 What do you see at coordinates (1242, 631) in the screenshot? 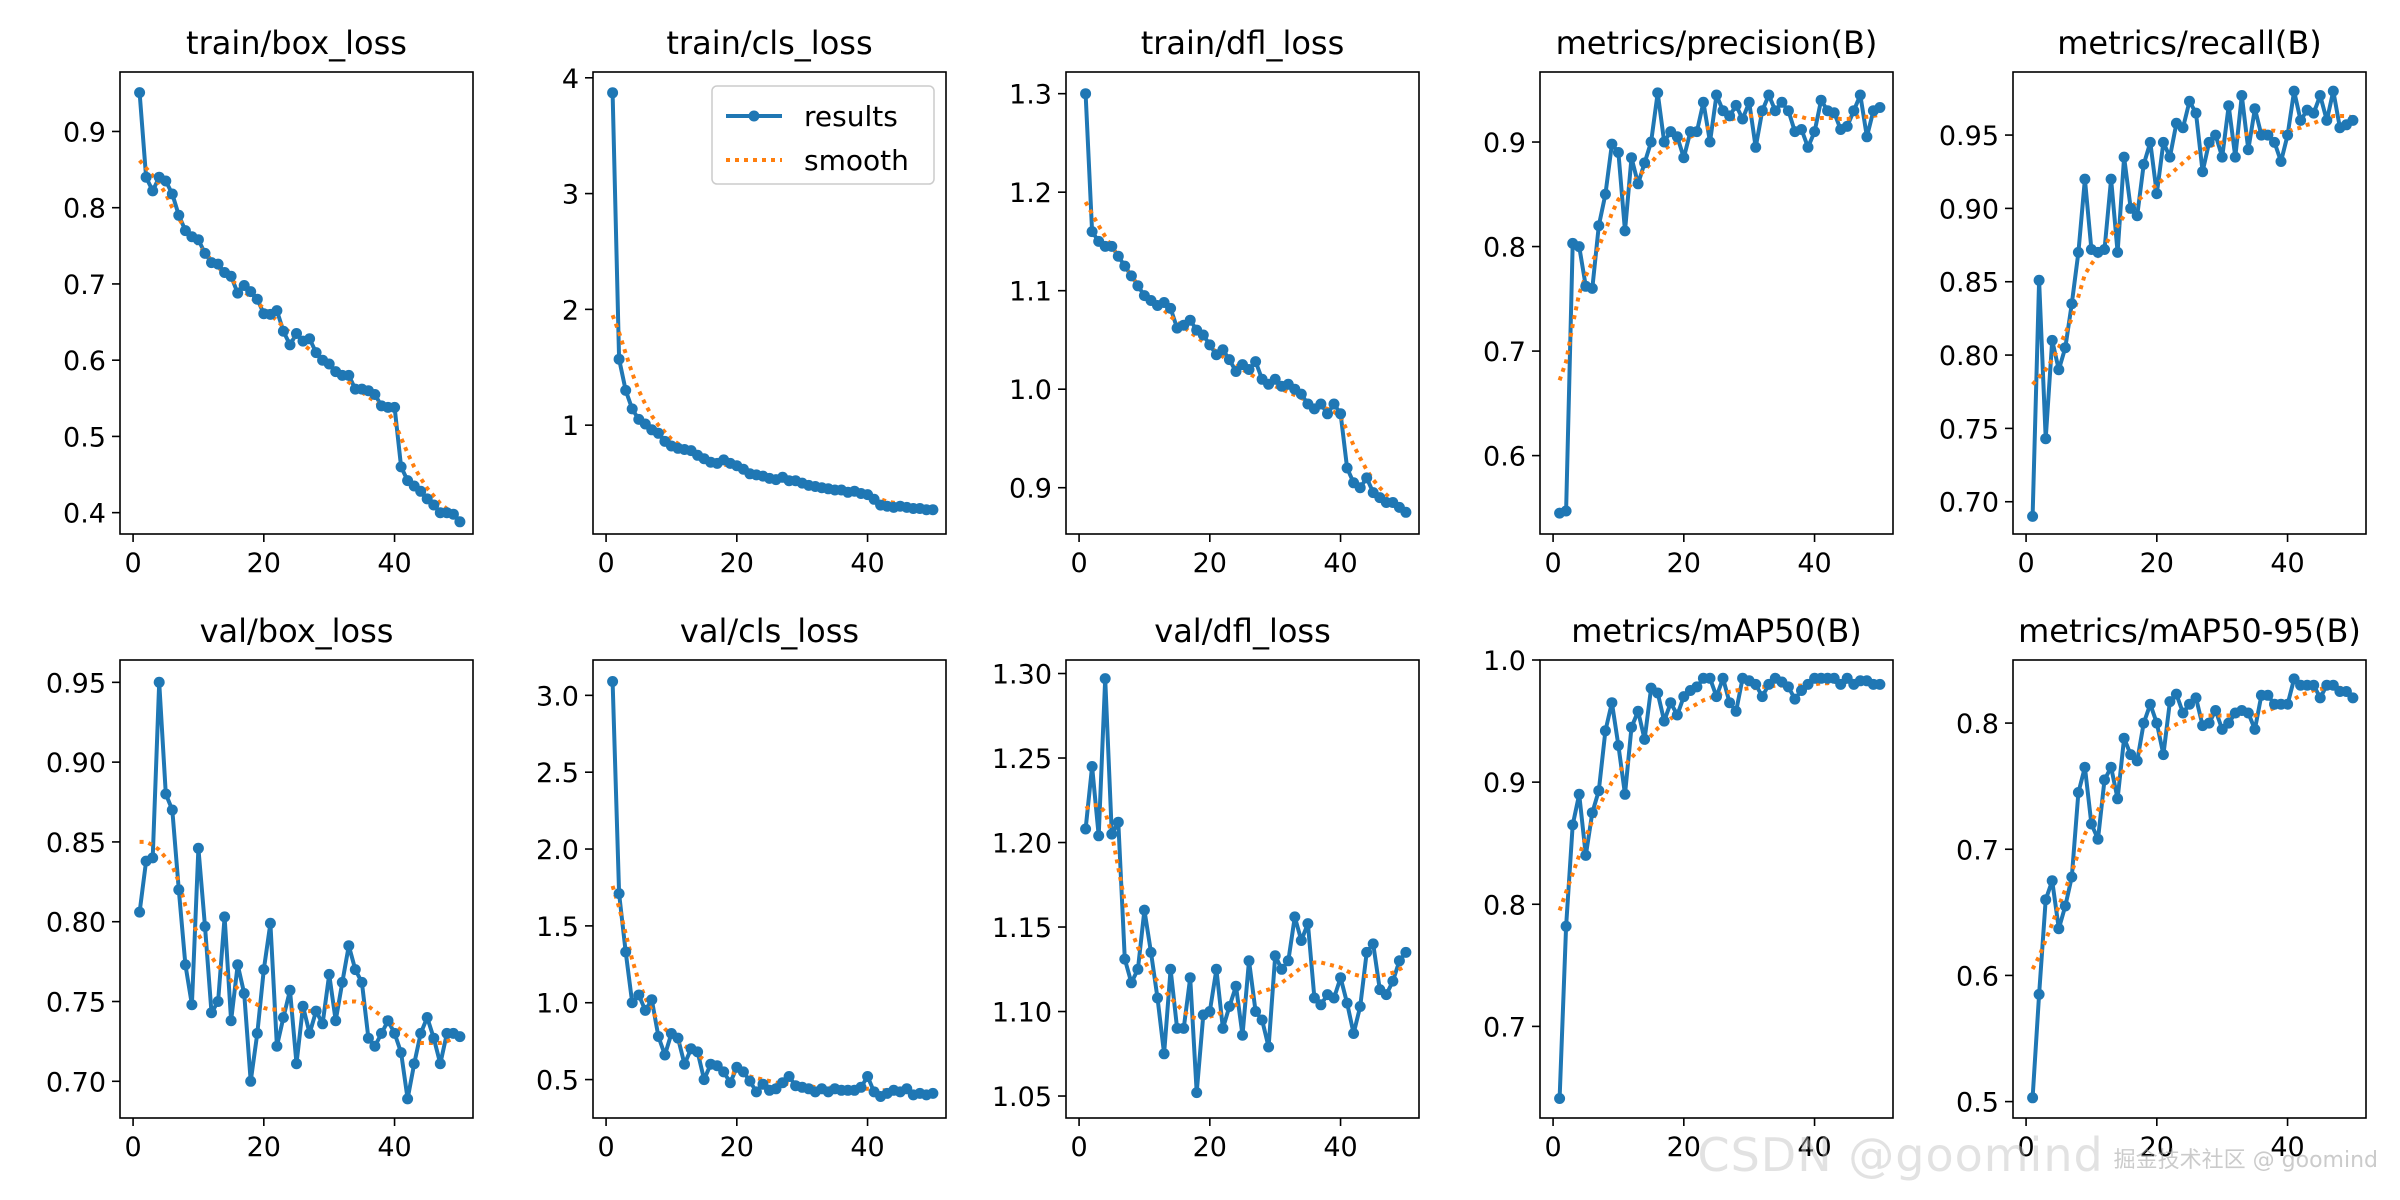
I see `subplot-title: val/dfl_loss` at bounding box center [1242, 631].